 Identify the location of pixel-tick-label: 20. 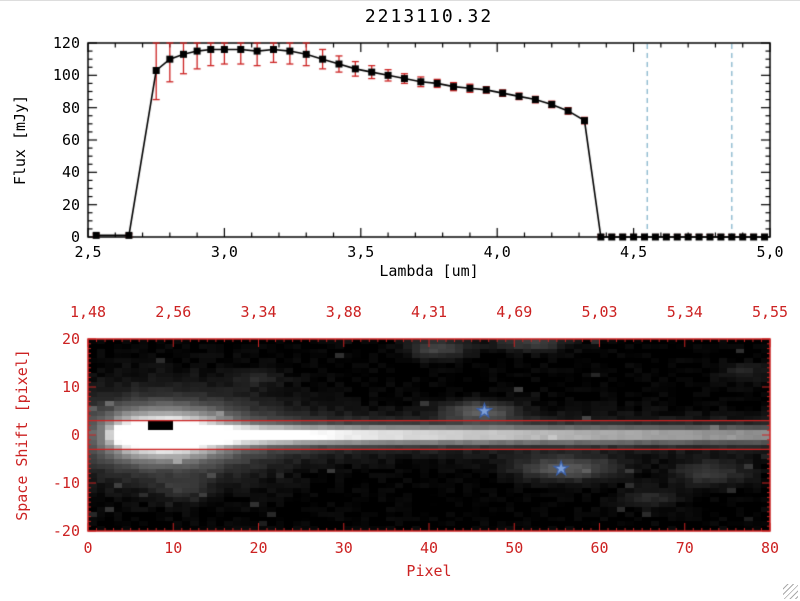
(258, 548).